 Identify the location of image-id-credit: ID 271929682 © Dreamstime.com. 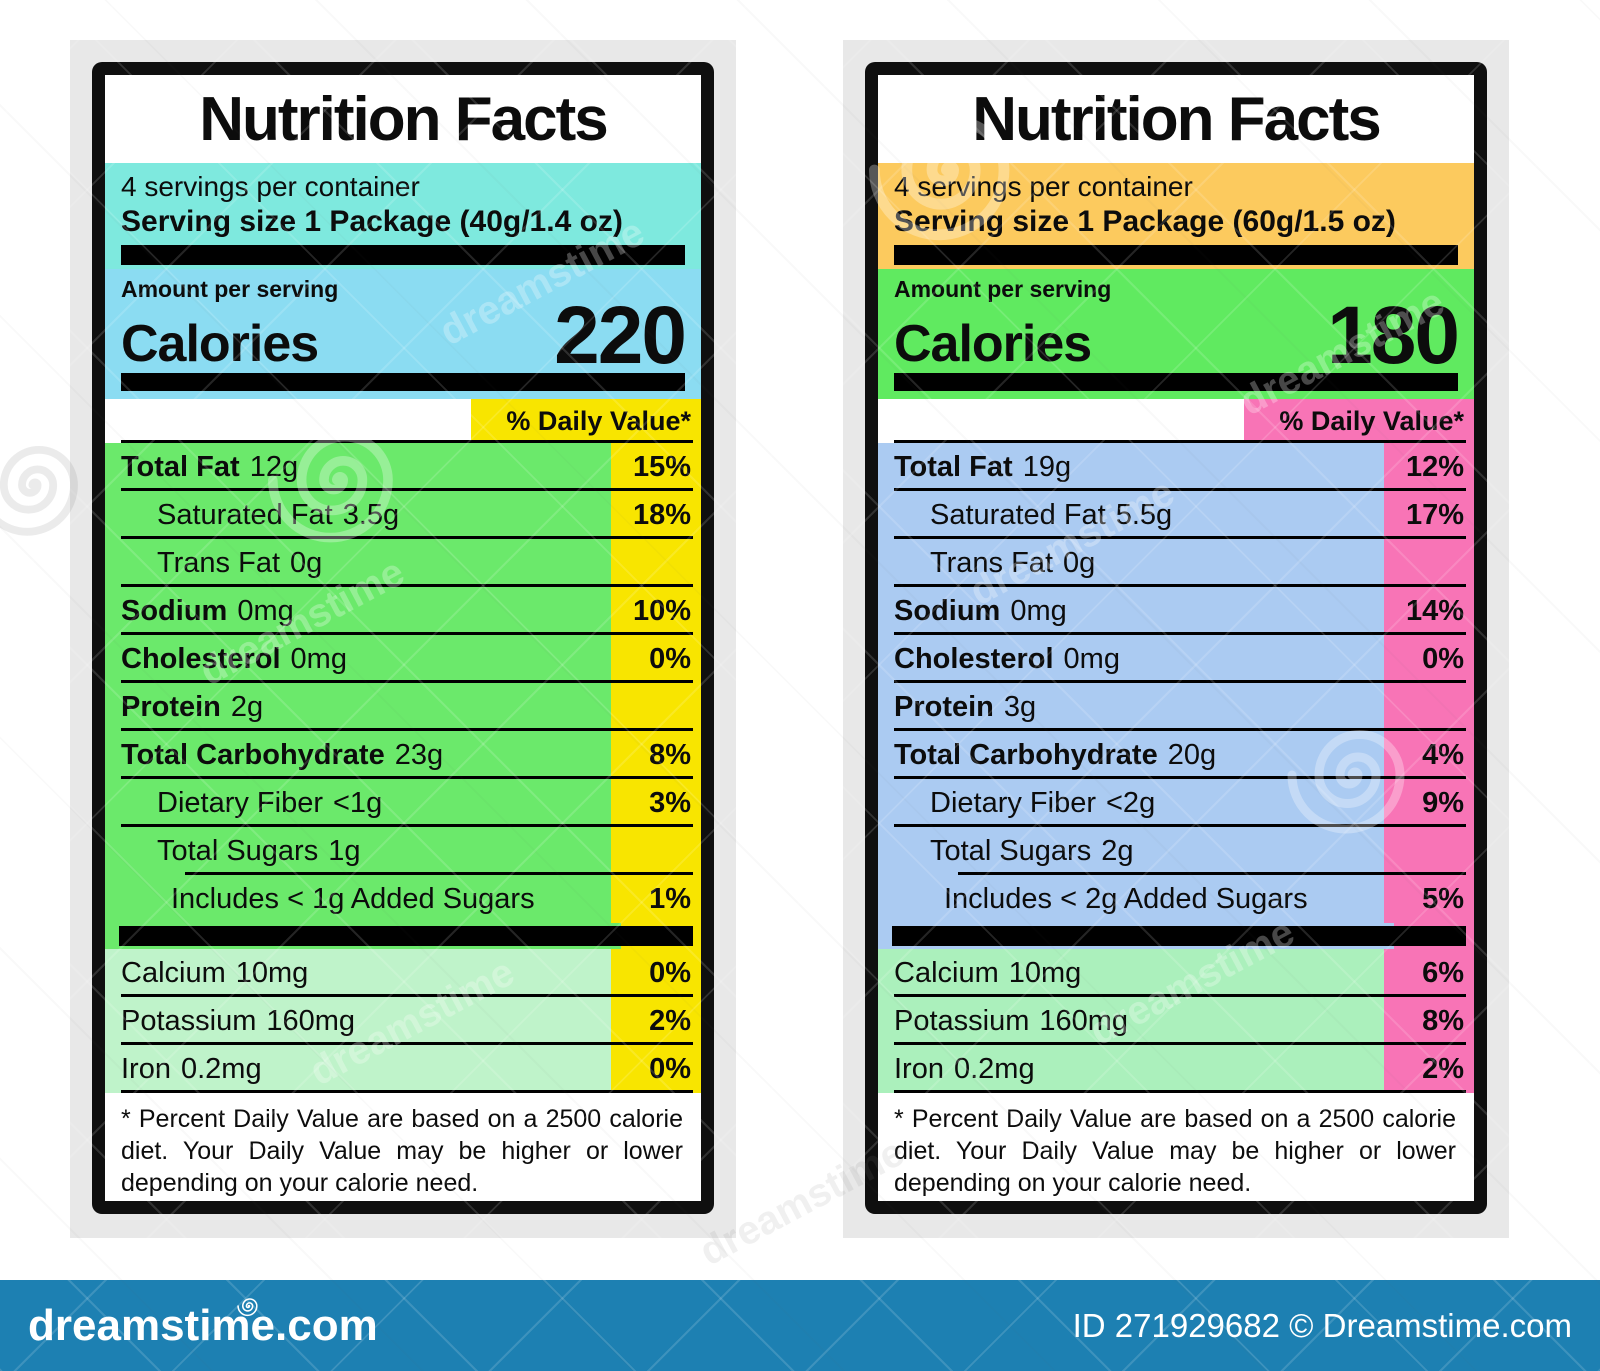
(1322, 1325).